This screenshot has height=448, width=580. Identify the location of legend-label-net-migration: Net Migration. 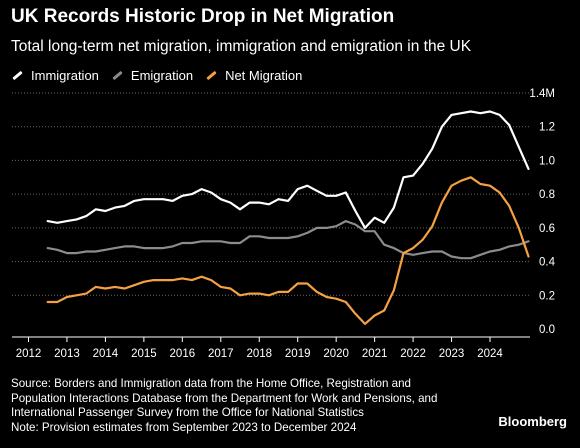
(264, 75).